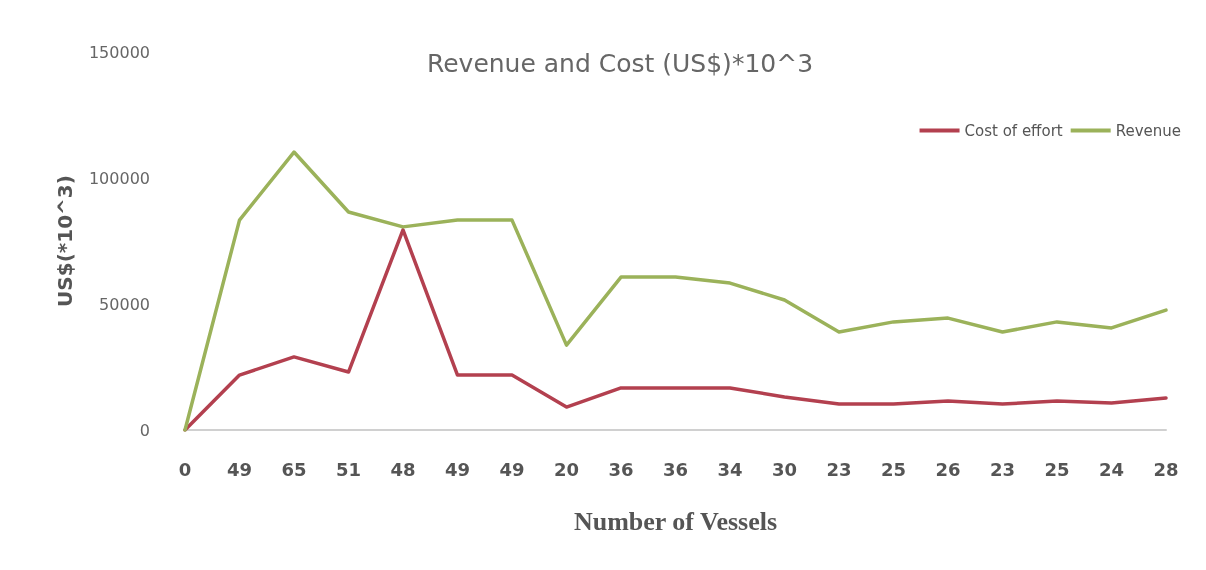 The width and height of the screenshot is (1206, 570). Describe the element at coordinates (730, 469) in the screenshot. I see `x-tick-label: 34` at that location.